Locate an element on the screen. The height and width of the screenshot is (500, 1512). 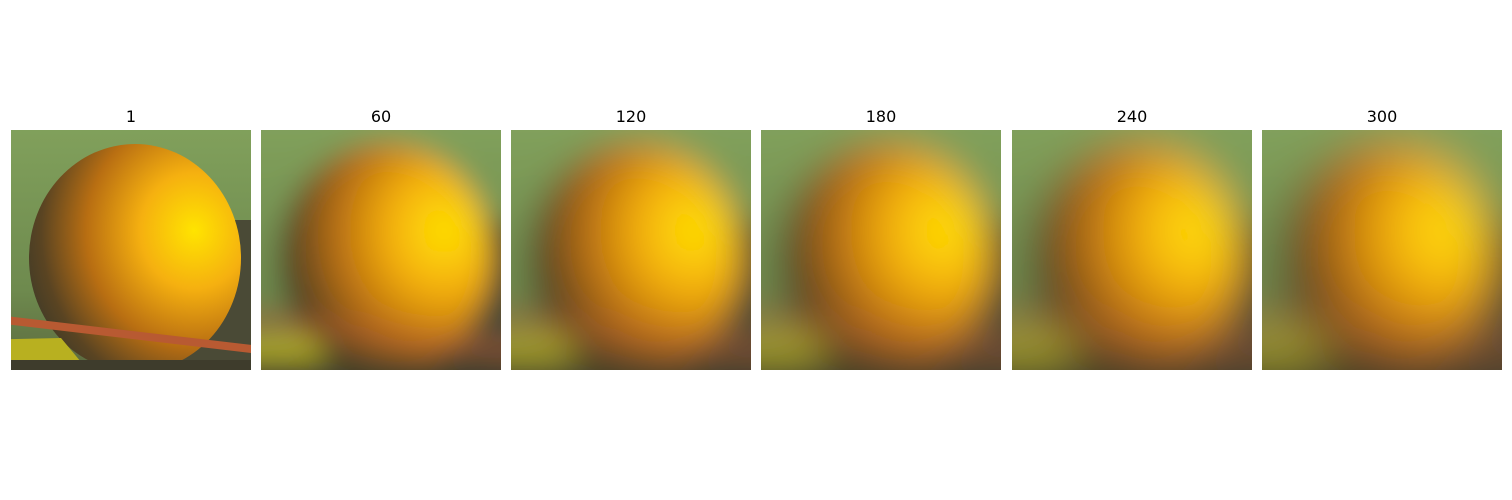
panel-title: 60 is located at coordinates (381, 116).